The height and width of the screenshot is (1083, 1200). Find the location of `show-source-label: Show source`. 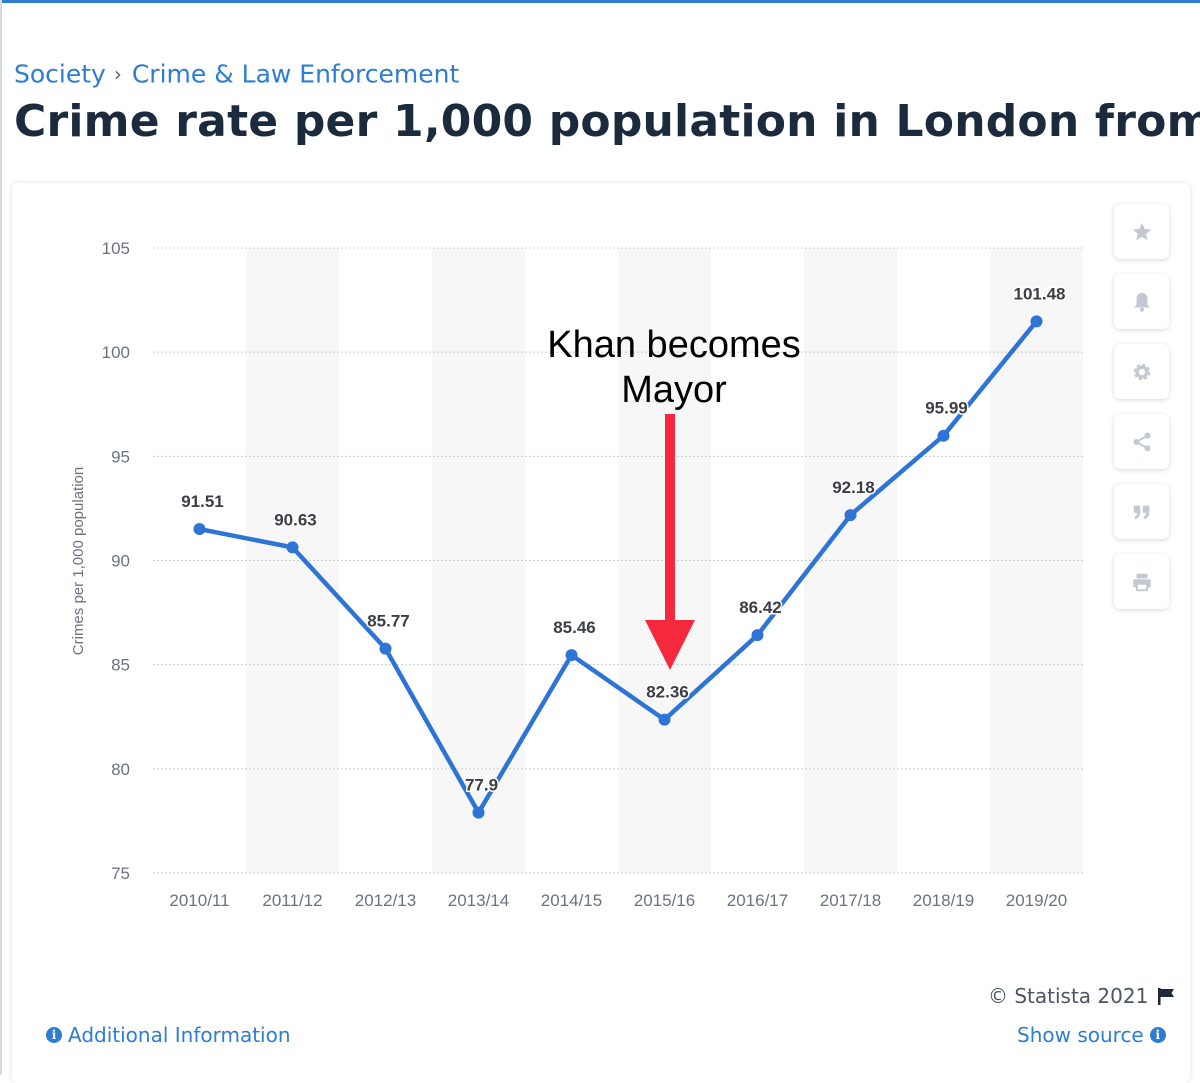

show-source-label: Show source is located at coordinates (1080, 1035).